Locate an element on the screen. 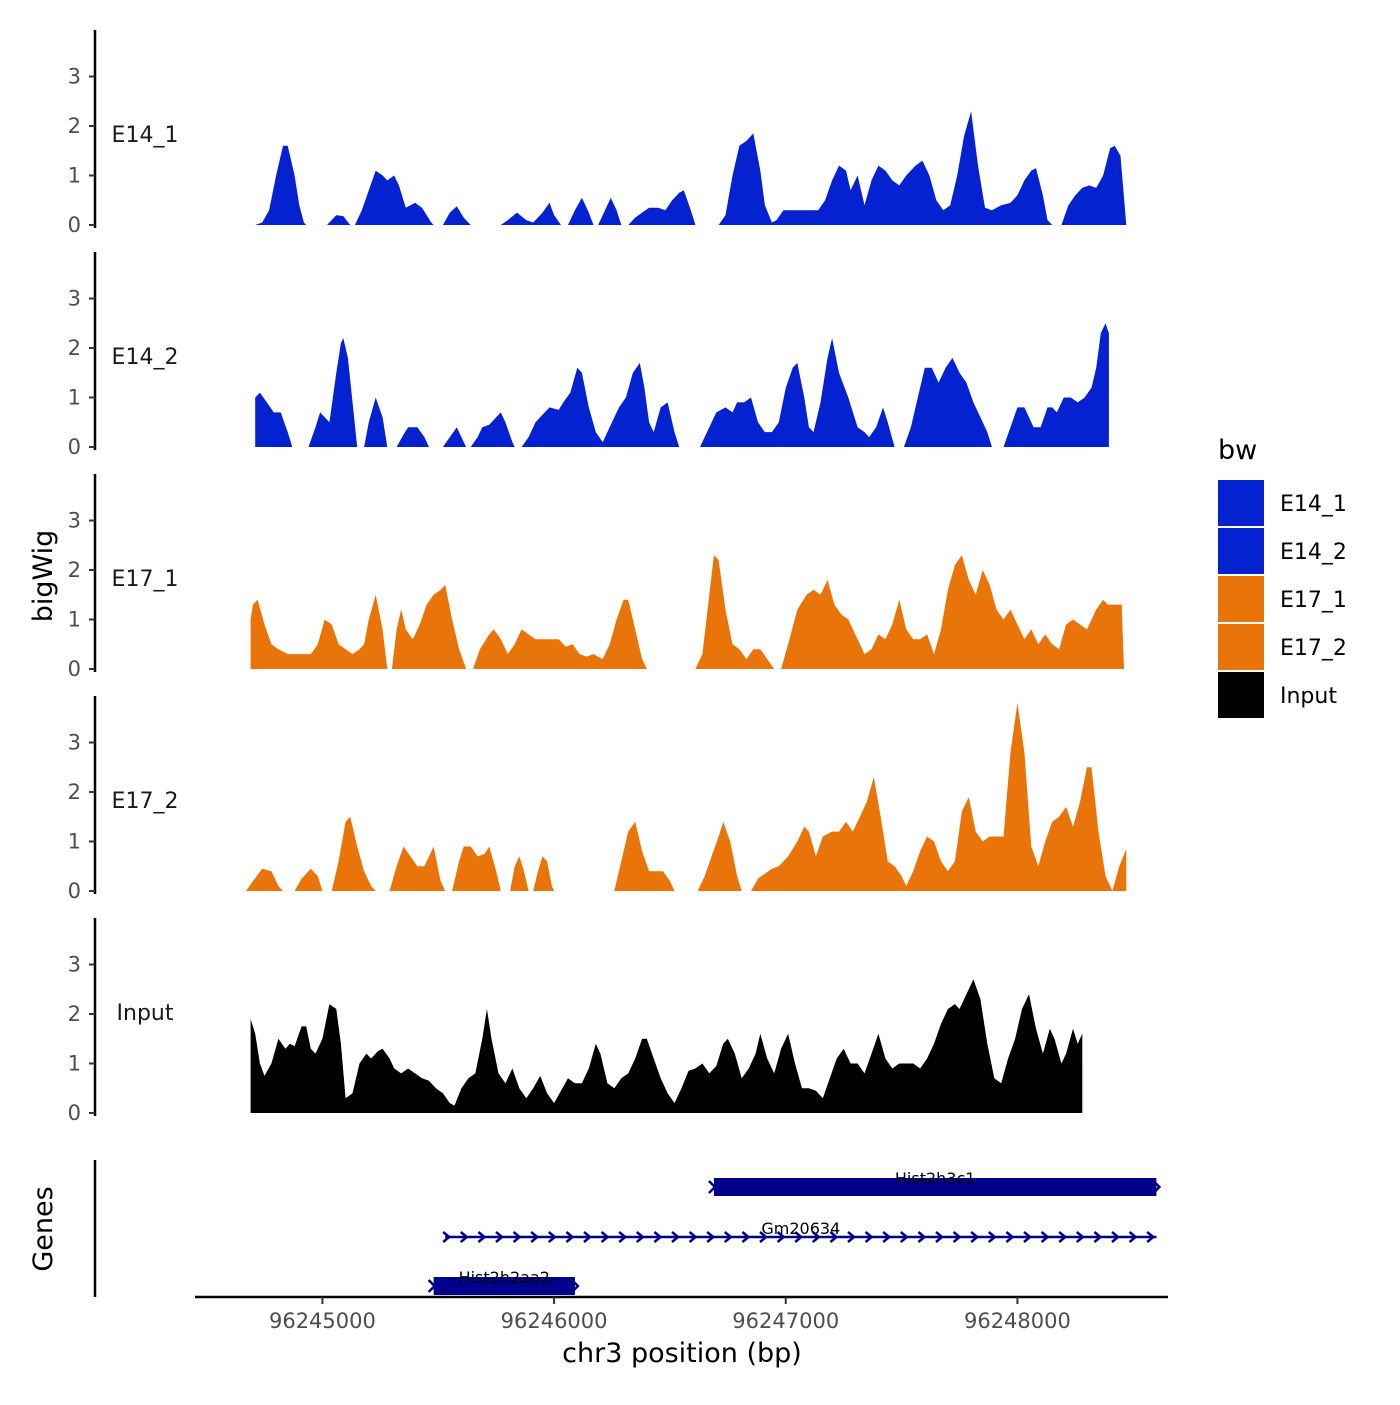 This screenshot has width=1400, height=1405. gene-hist2h3c1: Hist2h3c1 is located at coordinates (935, 1182).